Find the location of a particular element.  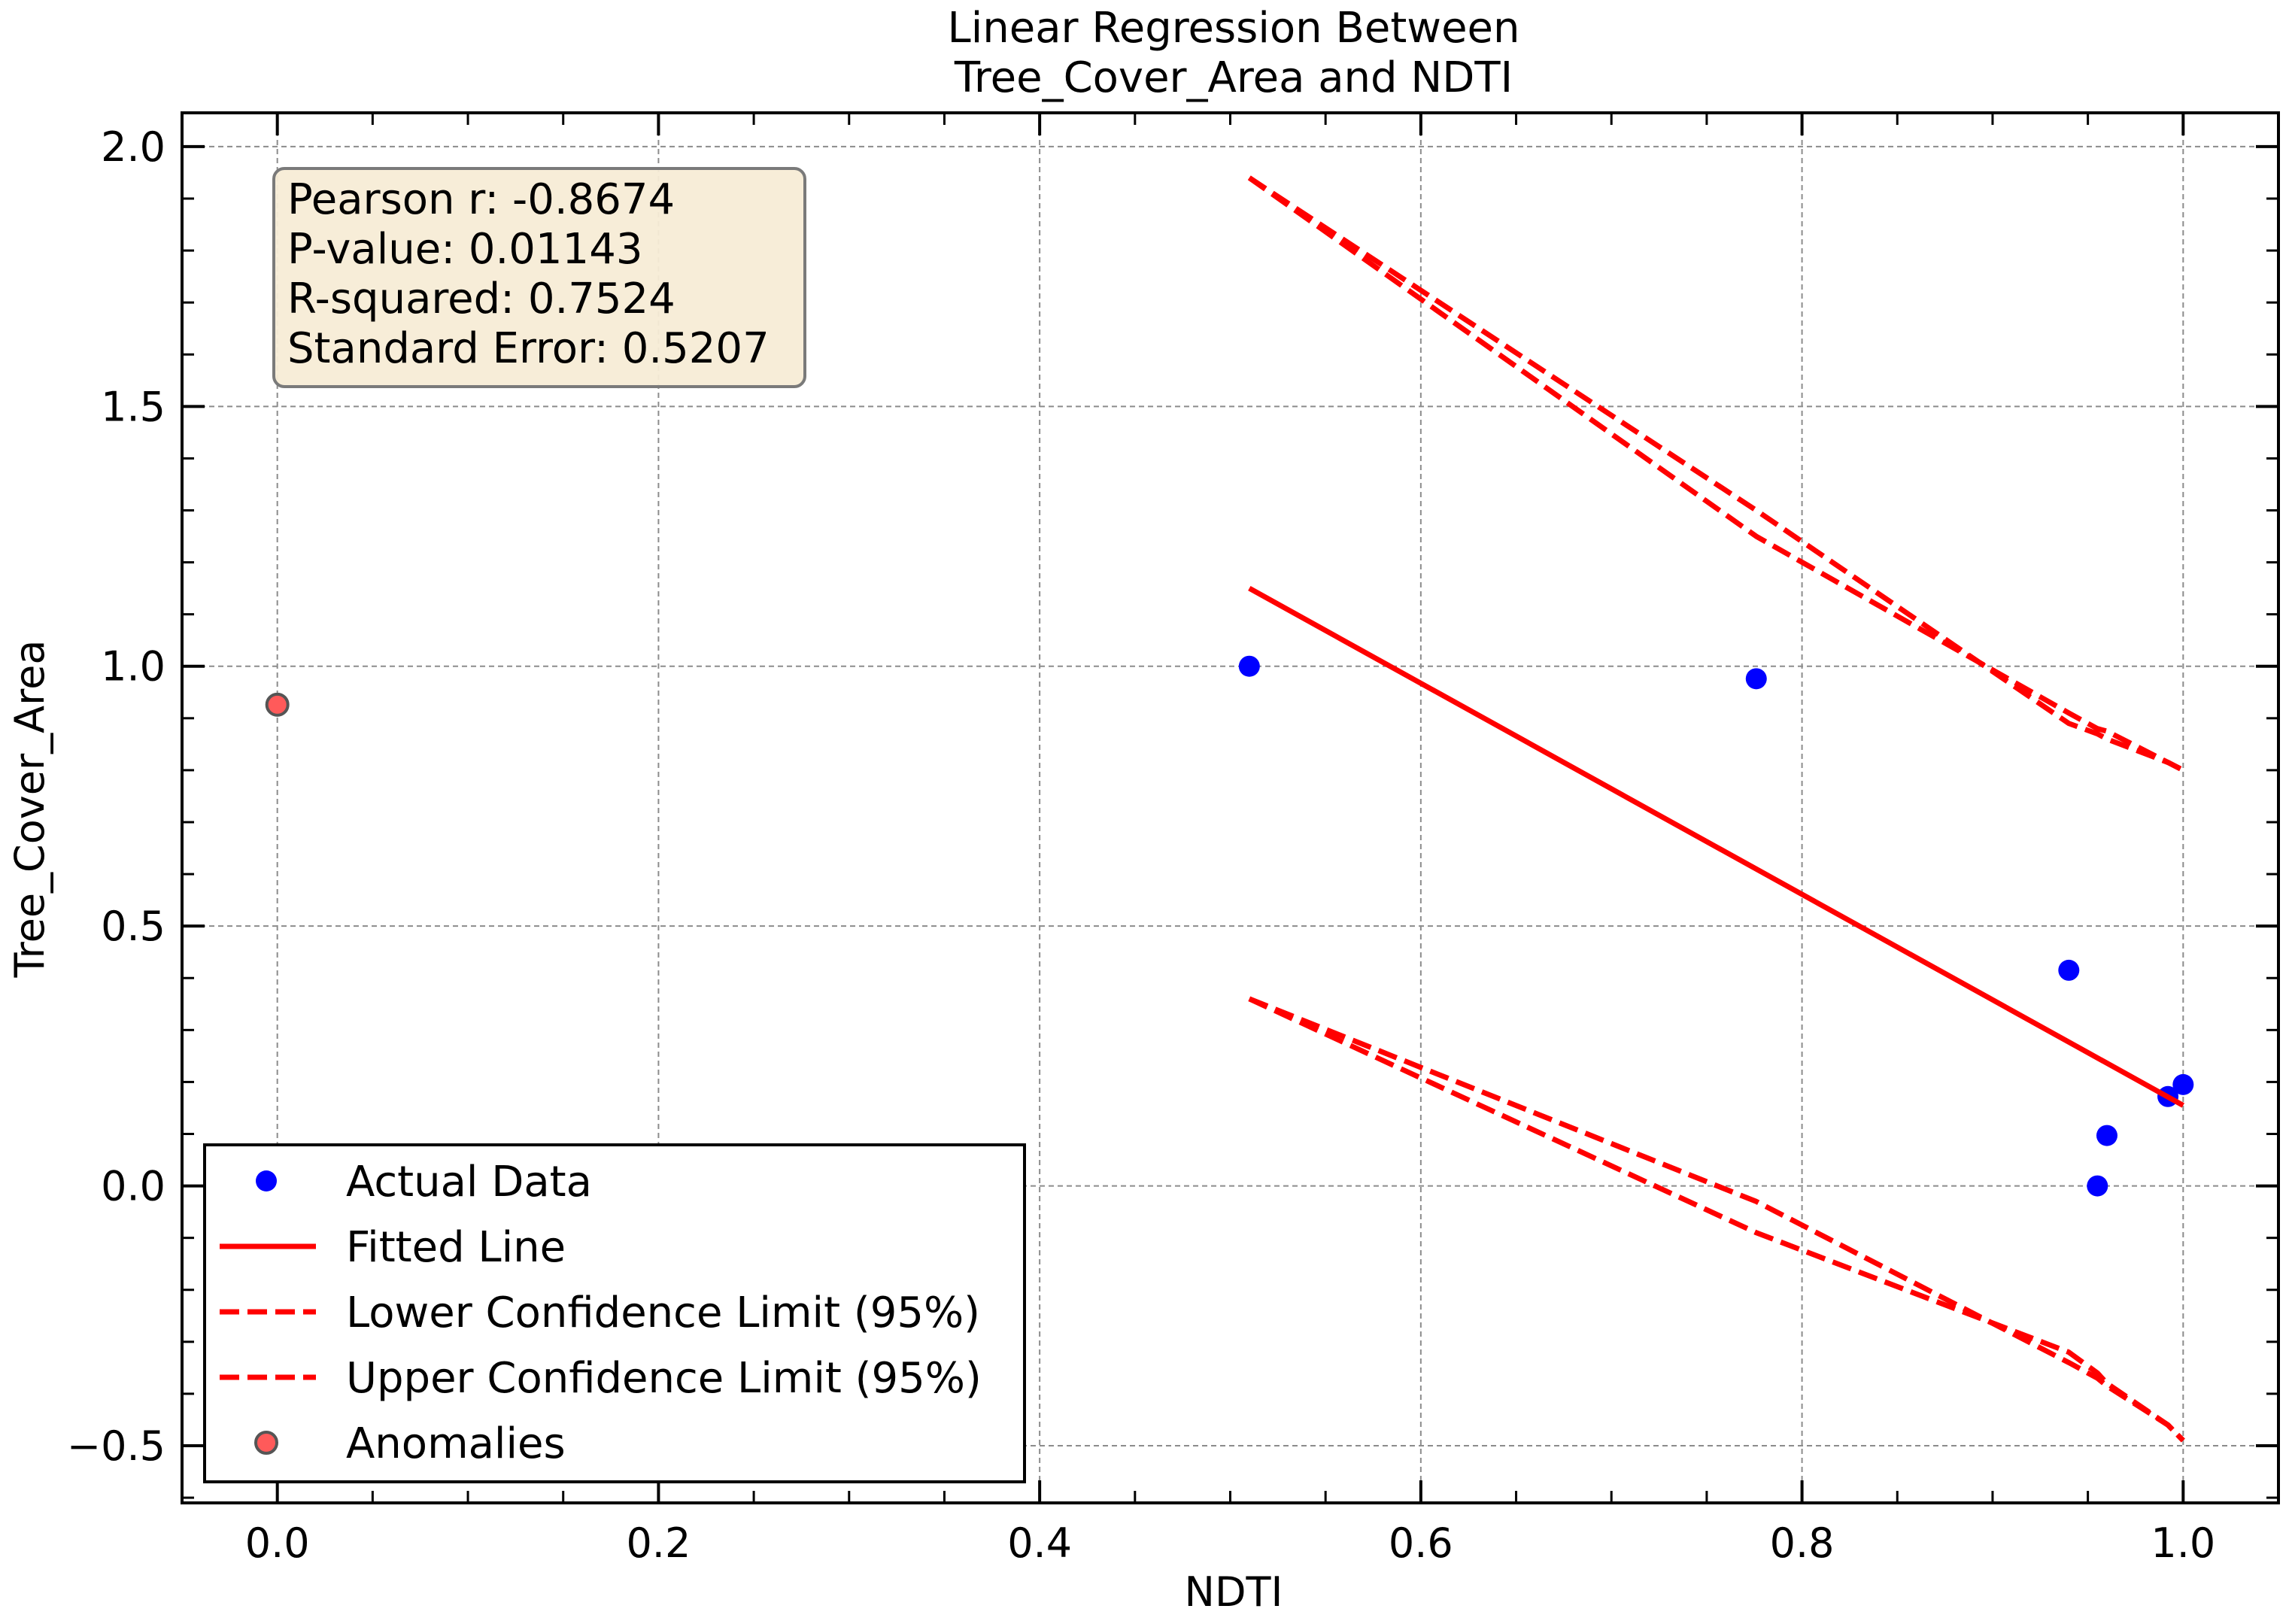

stats-r-squared: R-squared: 0.7524 is located at coordinates (481, 299).